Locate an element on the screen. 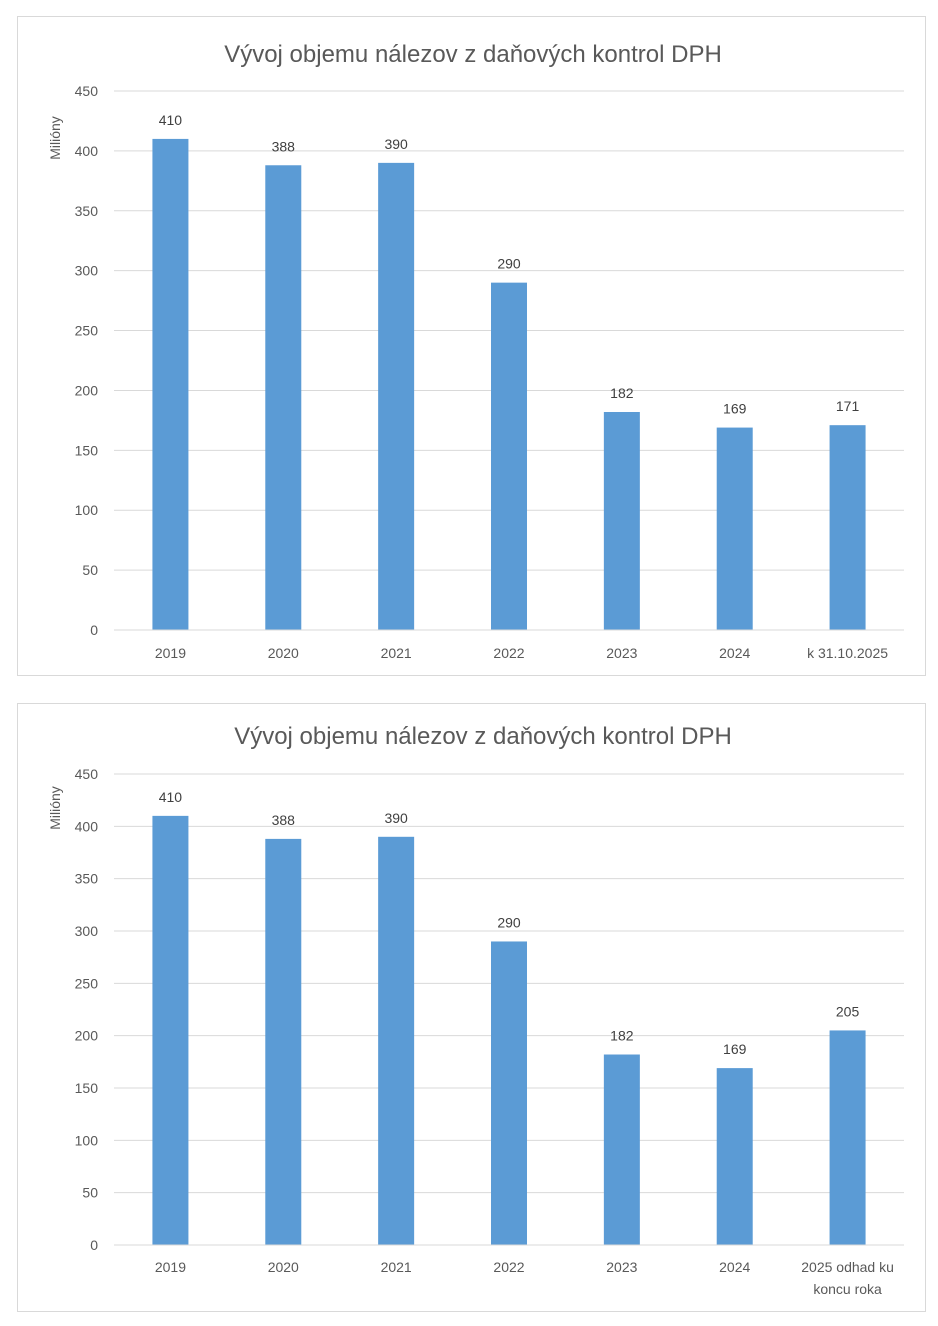  x-tick-label-line: koncu roka is located at coordinates (847, 1289).